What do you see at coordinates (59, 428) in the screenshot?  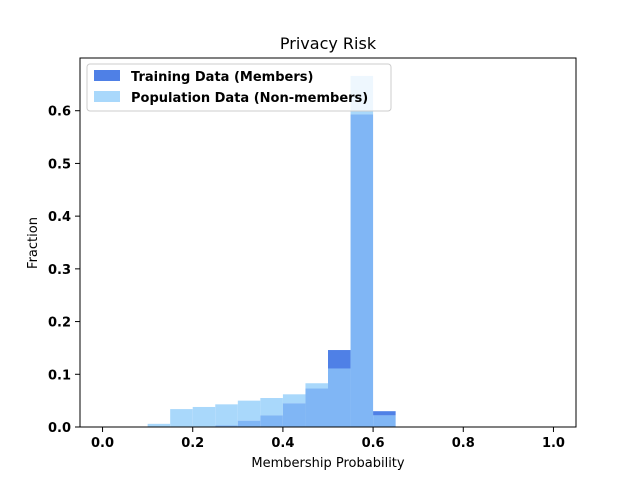 I see `y-tick-label: 0.0` at bounding box center [59, 428].